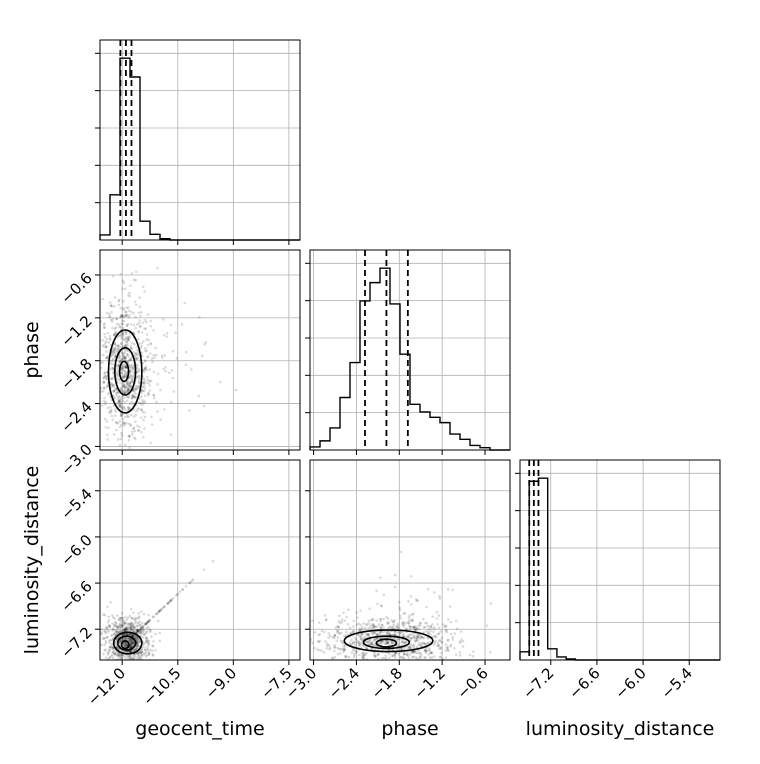  Describe the element at coordinates (169, 358) in the screenshot. I see `scatter-points` at that location.